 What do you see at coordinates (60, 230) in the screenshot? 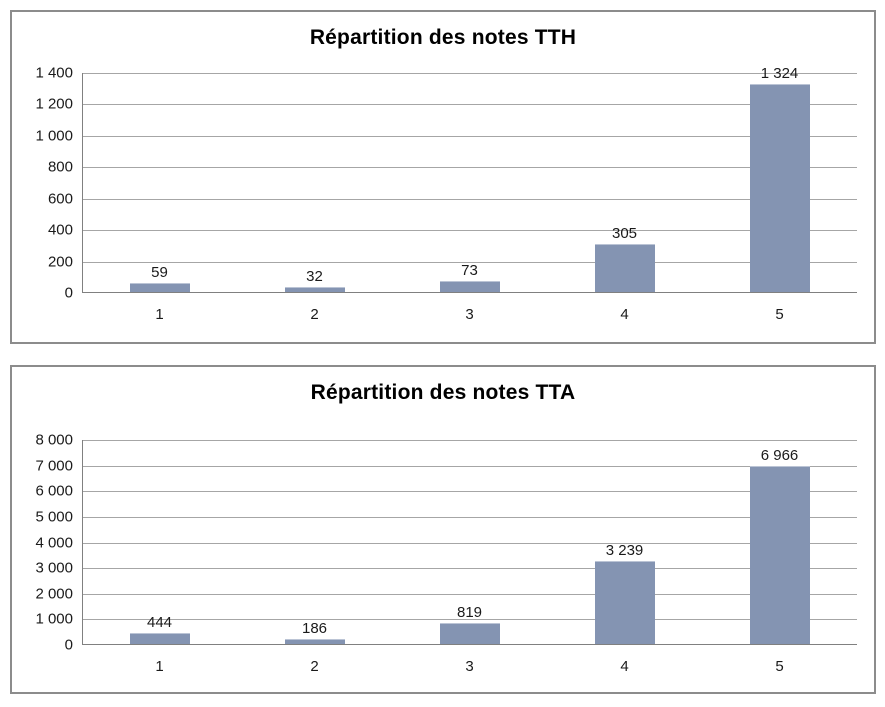
I see `y-tick-label: 400` at bounding box center [60, 230].